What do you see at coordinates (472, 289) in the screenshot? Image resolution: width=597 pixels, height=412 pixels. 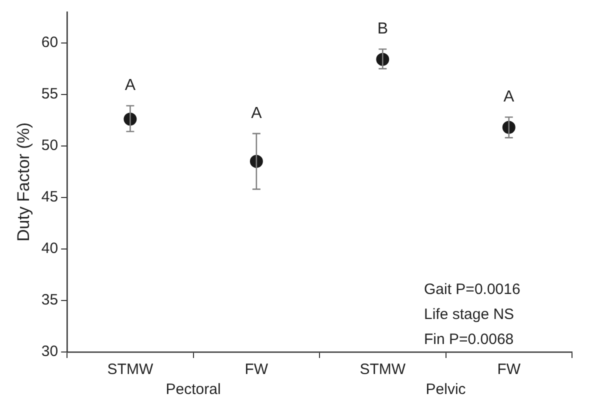 I see `annotation: Gait P=0.0016` at bounding box center [472, 289].